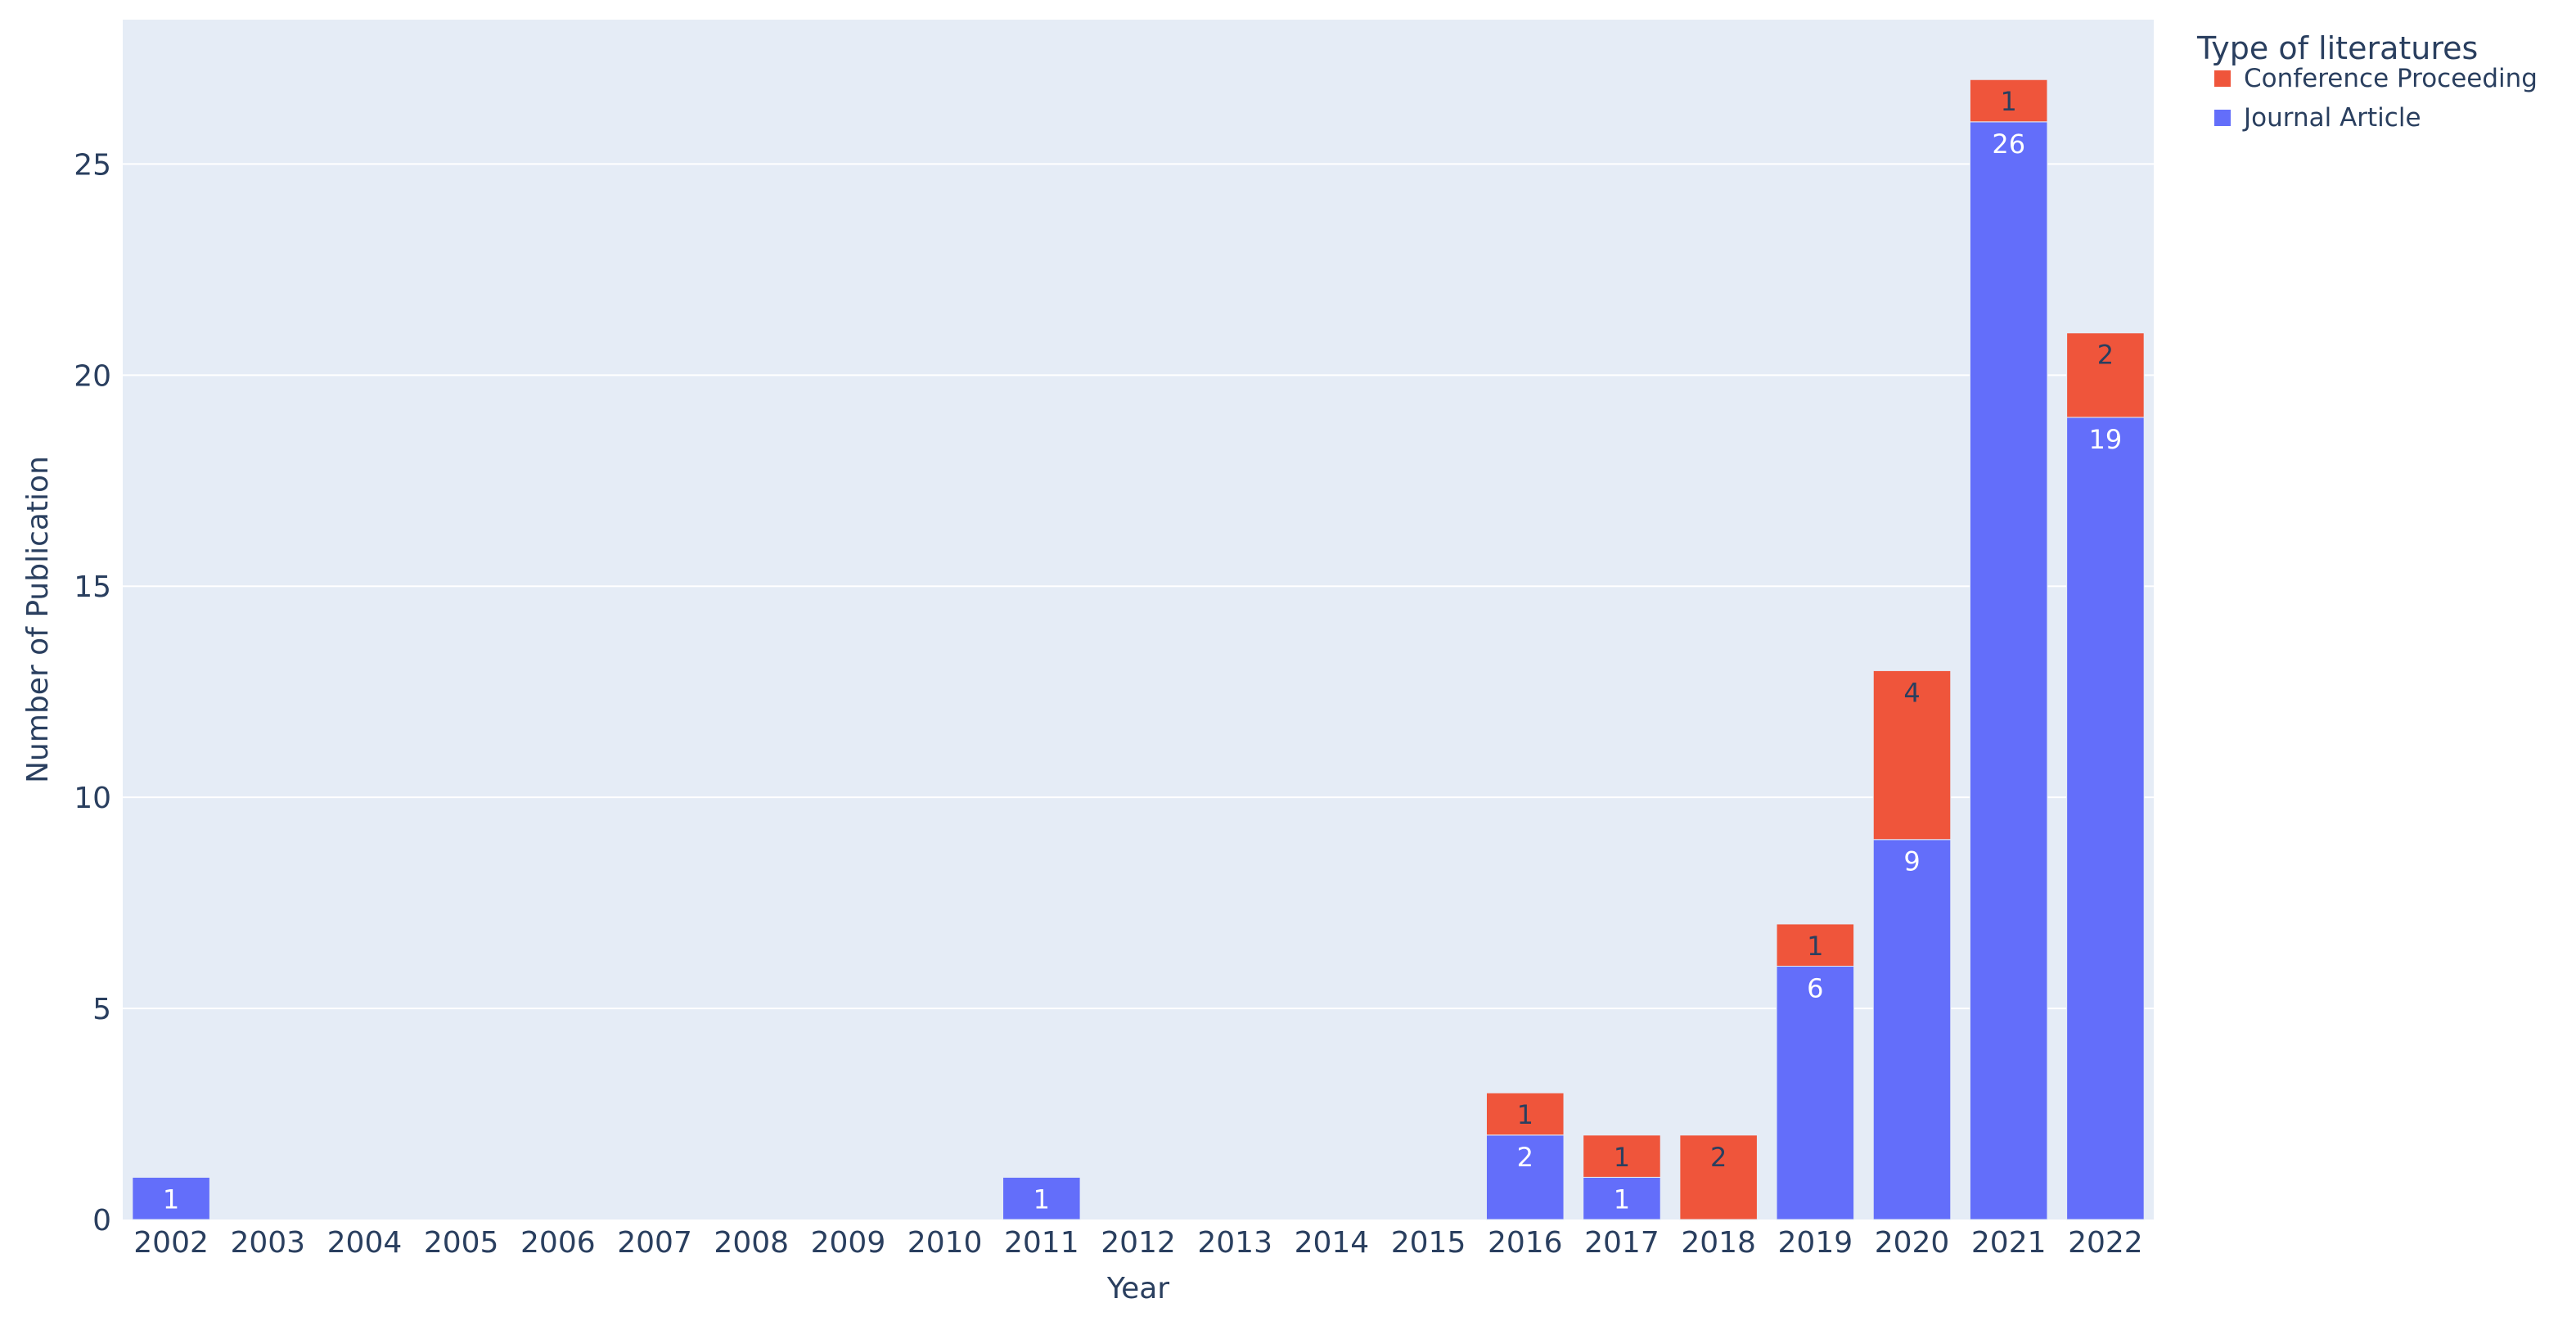 This screenshot has width=2576, height=1321. Describe the element at coordinates (1912, 861) in the screenshot. I see `bar-value-label: 9` at that location.